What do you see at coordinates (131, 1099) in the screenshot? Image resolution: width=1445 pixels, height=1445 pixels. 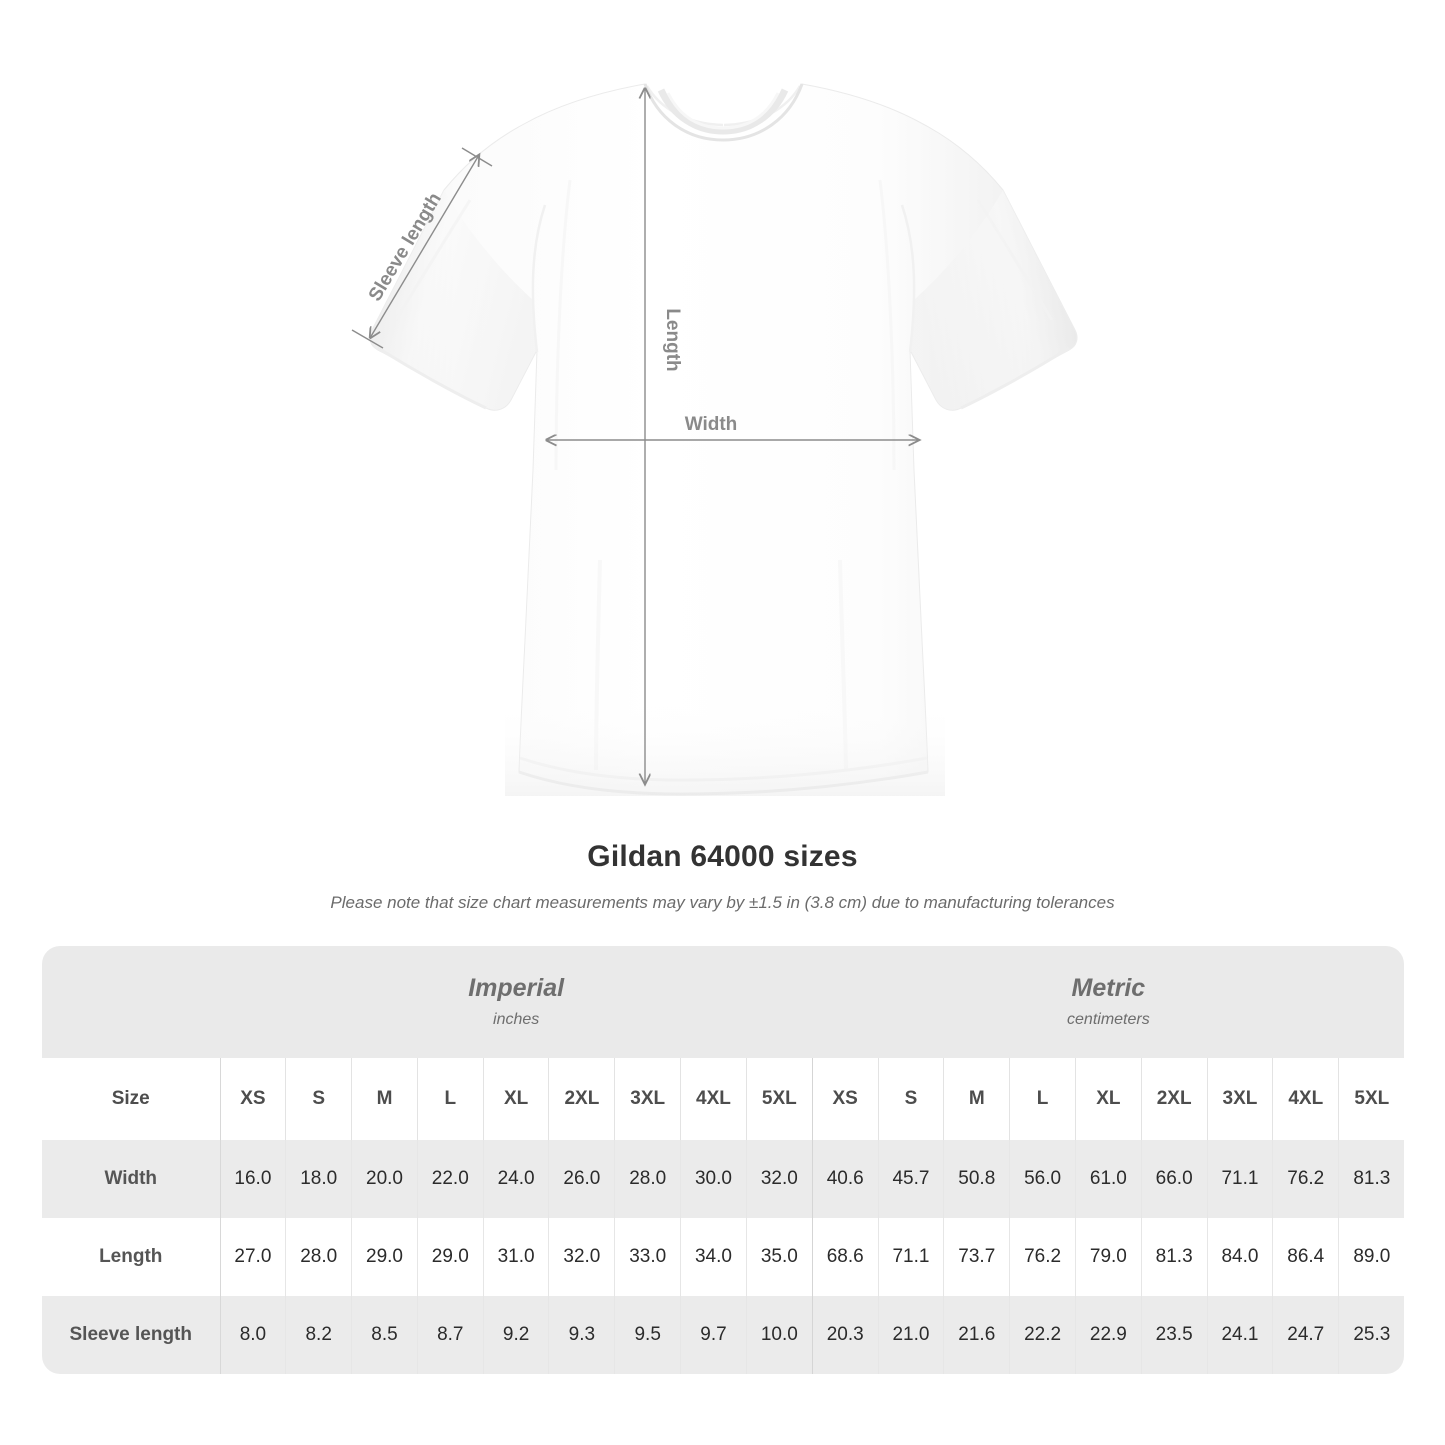 I see `size-header-label: Size` at bounding box center [131, 1099].